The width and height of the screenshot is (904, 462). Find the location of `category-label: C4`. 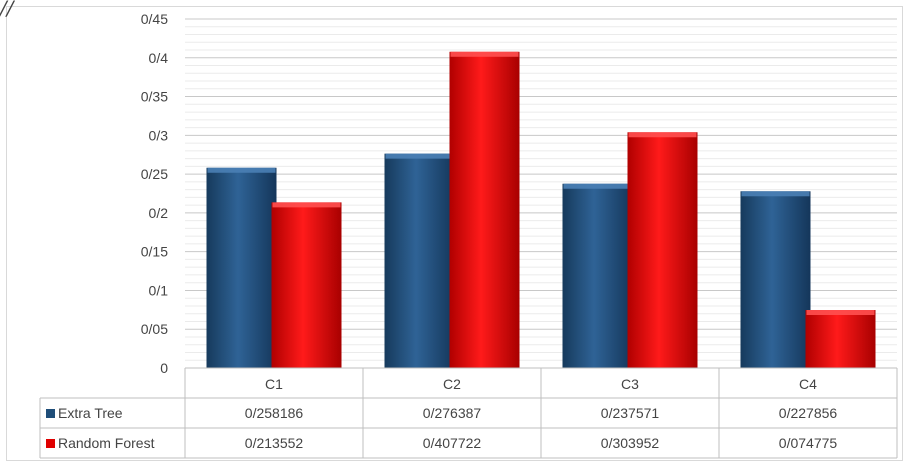

category-label: C4 is located at coordinates (808, 384).